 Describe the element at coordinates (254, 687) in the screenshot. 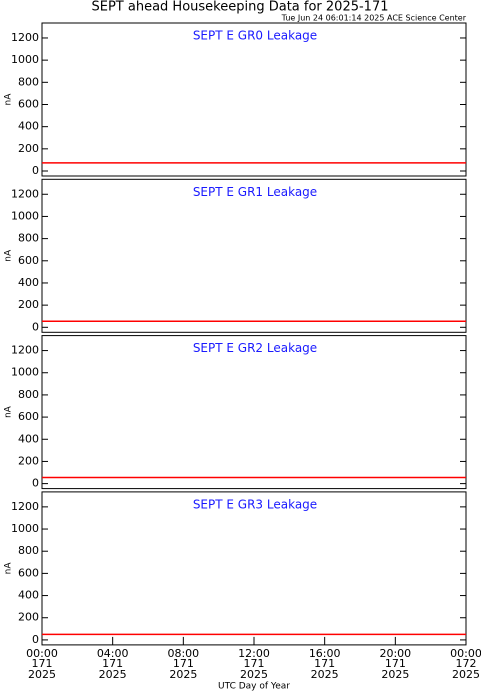

I see `x-axis-label: UTC Day of Year` at that location.